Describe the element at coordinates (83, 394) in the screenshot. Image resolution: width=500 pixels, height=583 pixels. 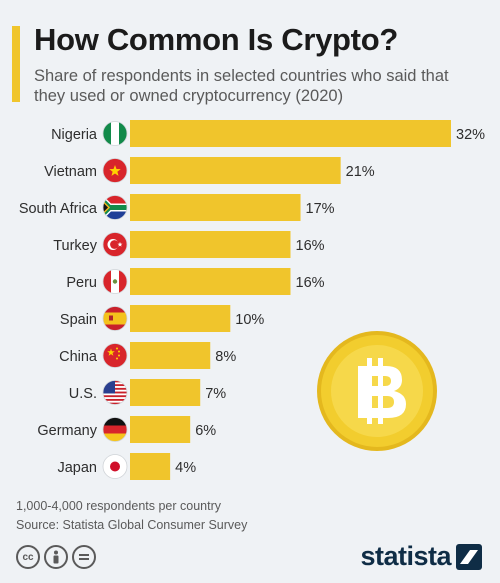
I see `category-label: U.S.` at that location.